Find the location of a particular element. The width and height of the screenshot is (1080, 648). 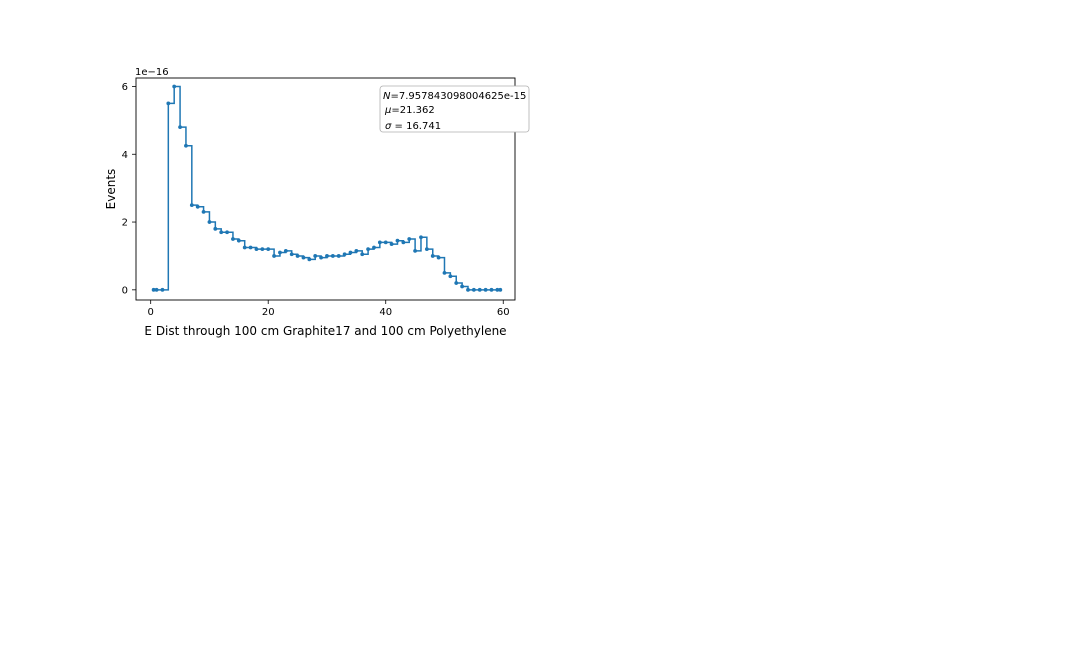

y-axis-label: Events is located at coordinates (111, 189).